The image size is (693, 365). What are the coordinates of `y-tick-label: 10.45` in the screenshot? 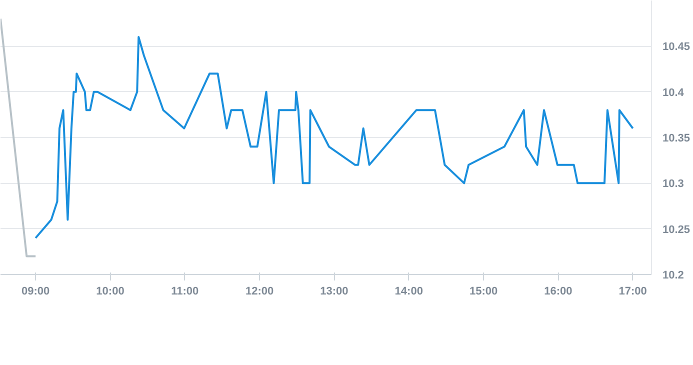 It's located at (676, 47).